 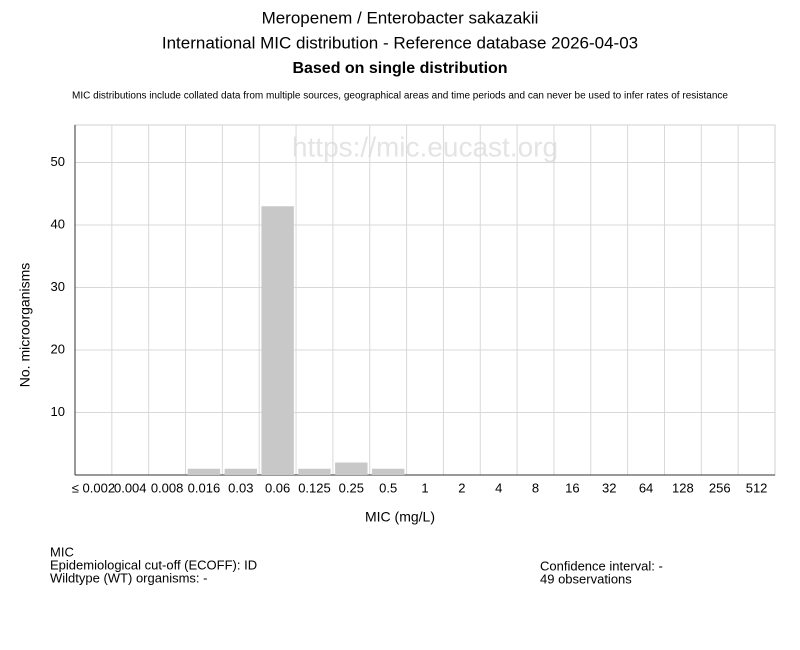 I want to click on x-tick-label: ≤ 0.002, so click(x=93, y=487).